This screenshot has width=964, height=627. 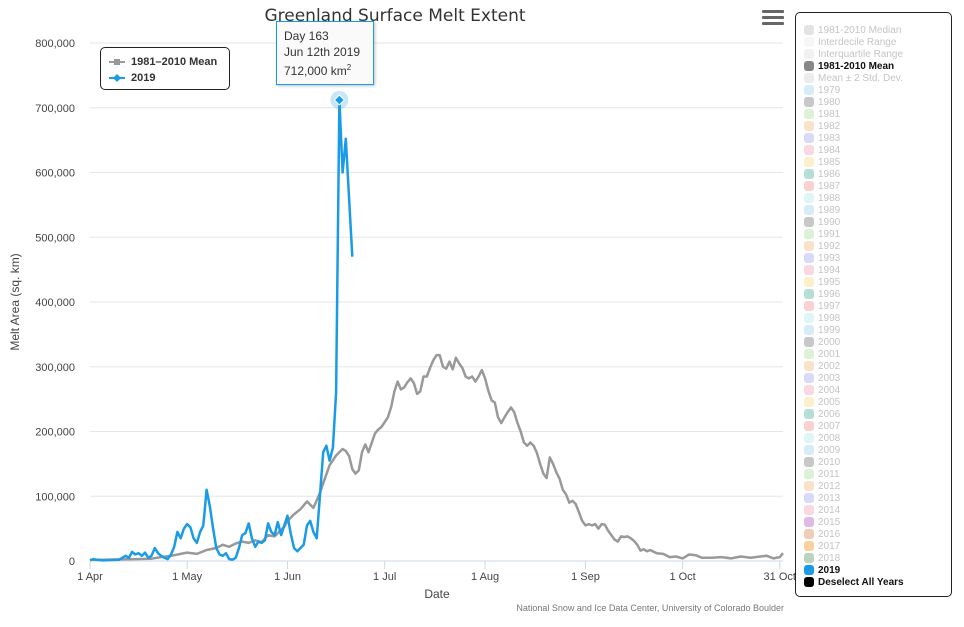 I want to click on year-toggle-label: 1986, so click(x=829, y=174).